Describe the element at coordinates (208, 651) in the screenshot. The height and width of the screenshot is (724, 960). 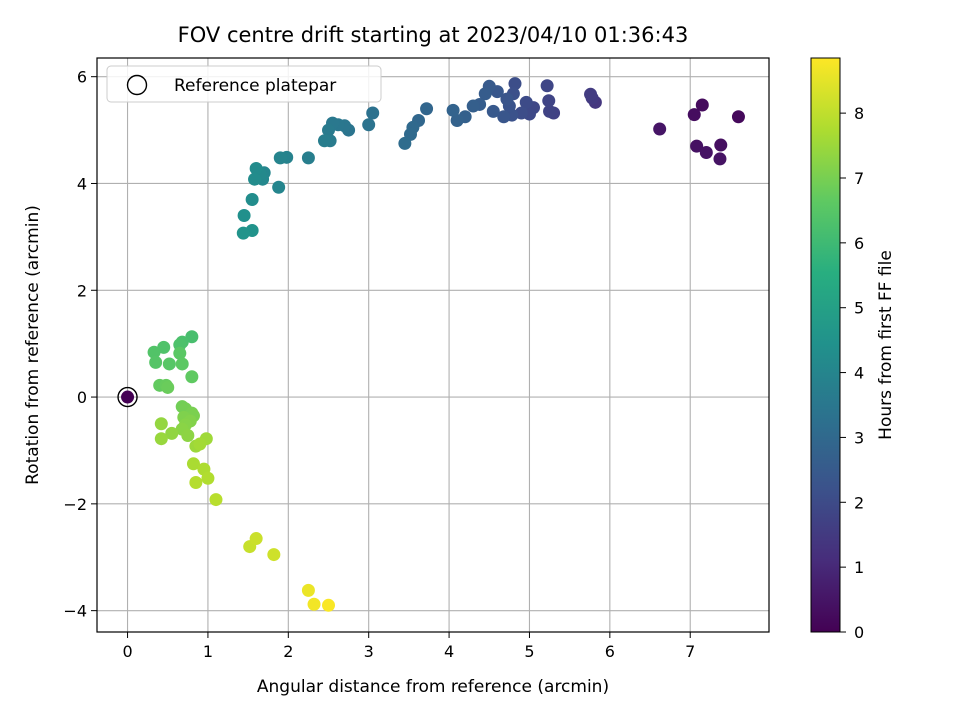
I see `x-tick-label: 1` at that location.